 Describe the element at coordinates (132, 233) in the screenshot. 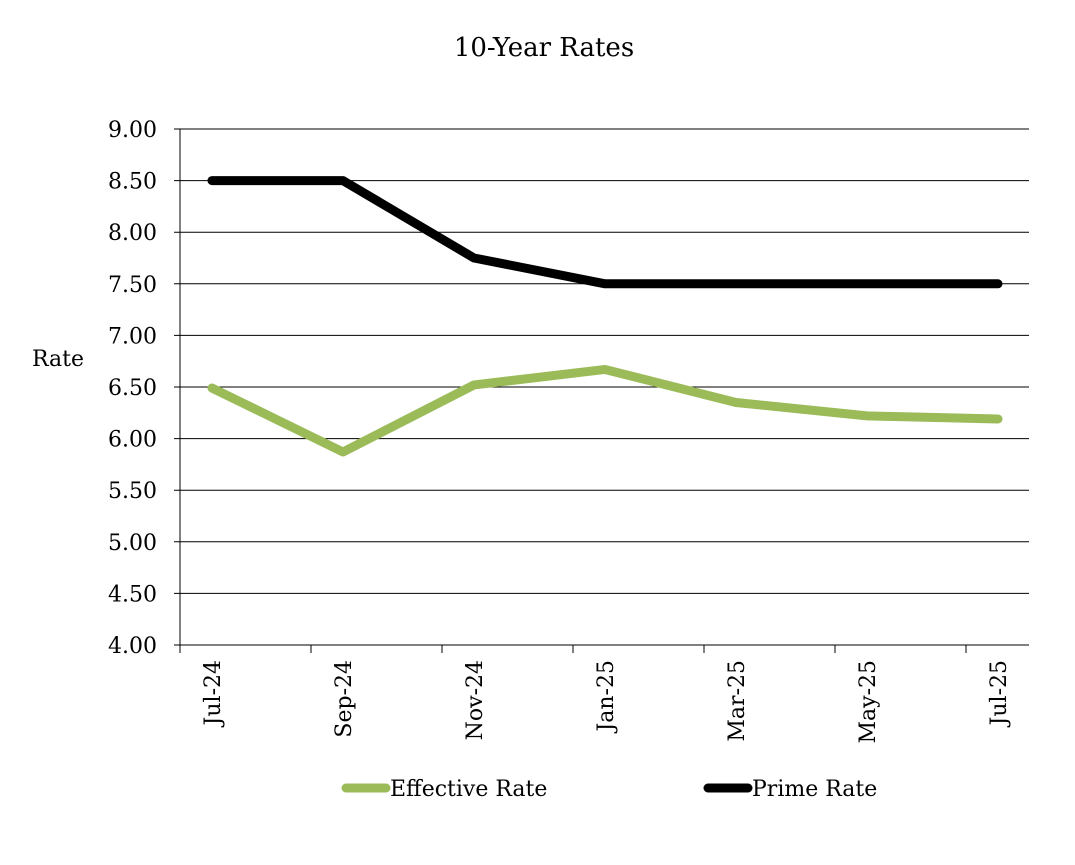

I see `y-tick-label: 8.00` at that location.